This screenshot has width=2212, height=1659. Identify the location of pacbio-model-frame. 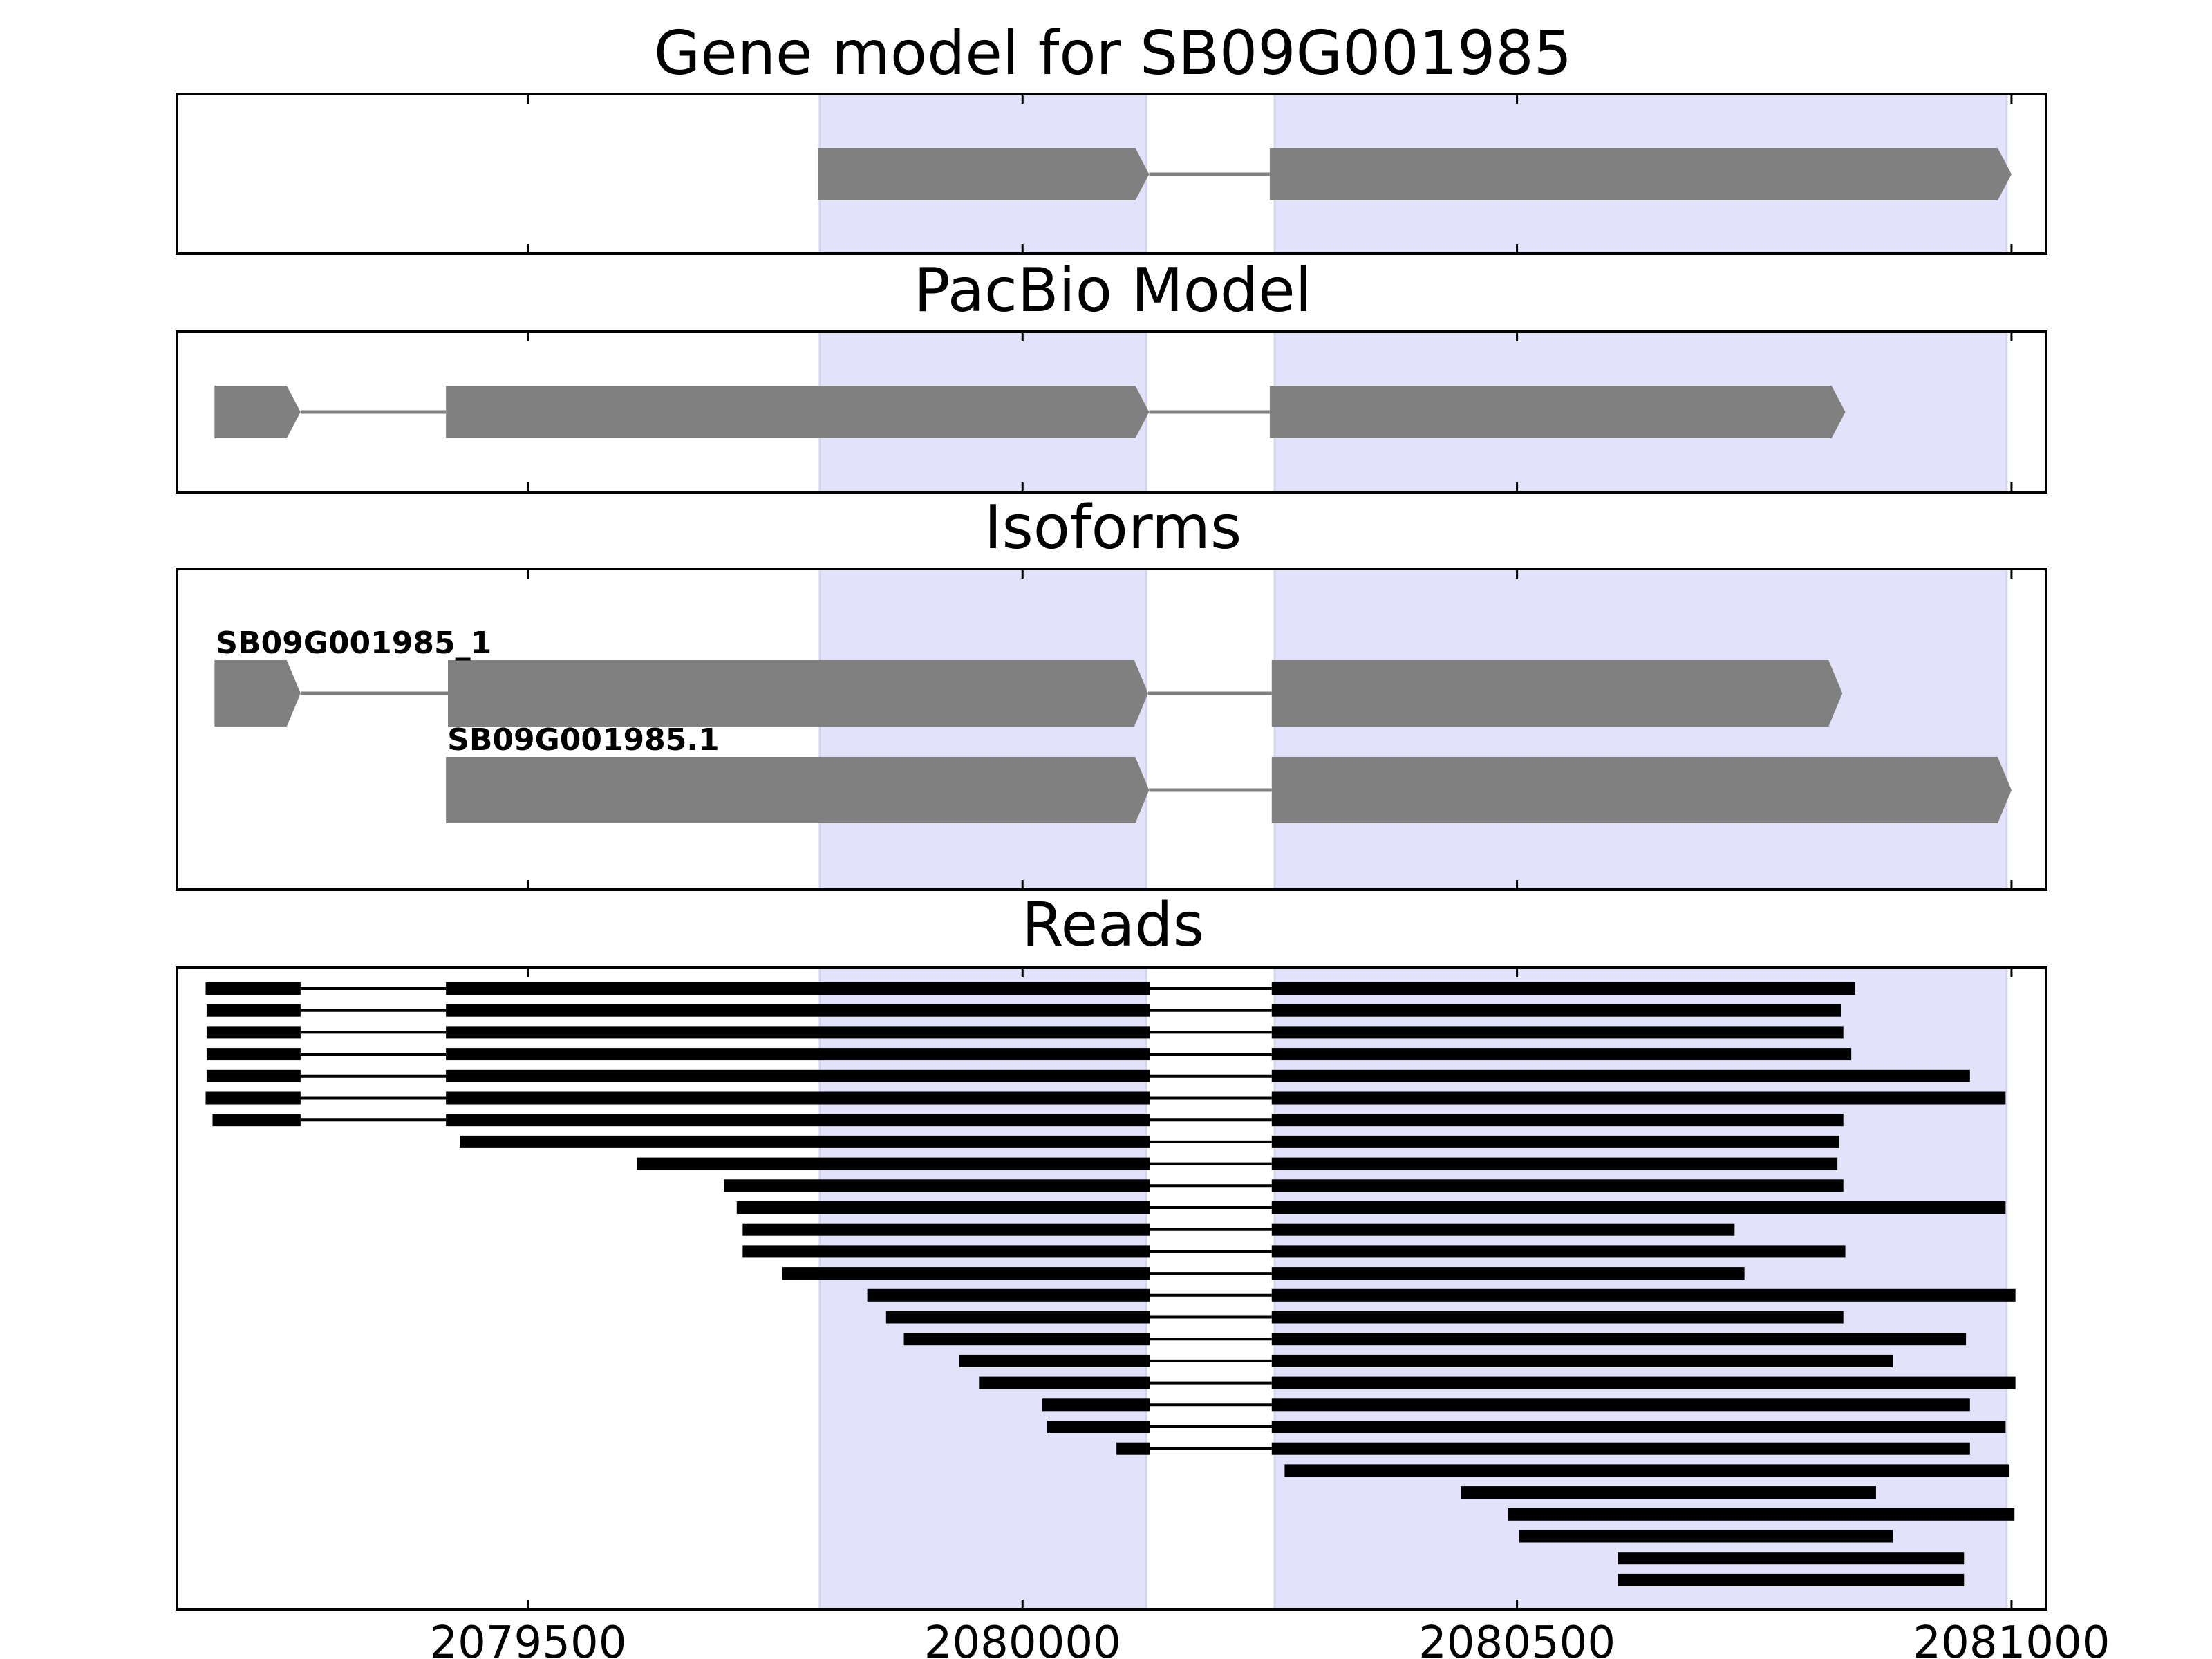
(1111, 412).